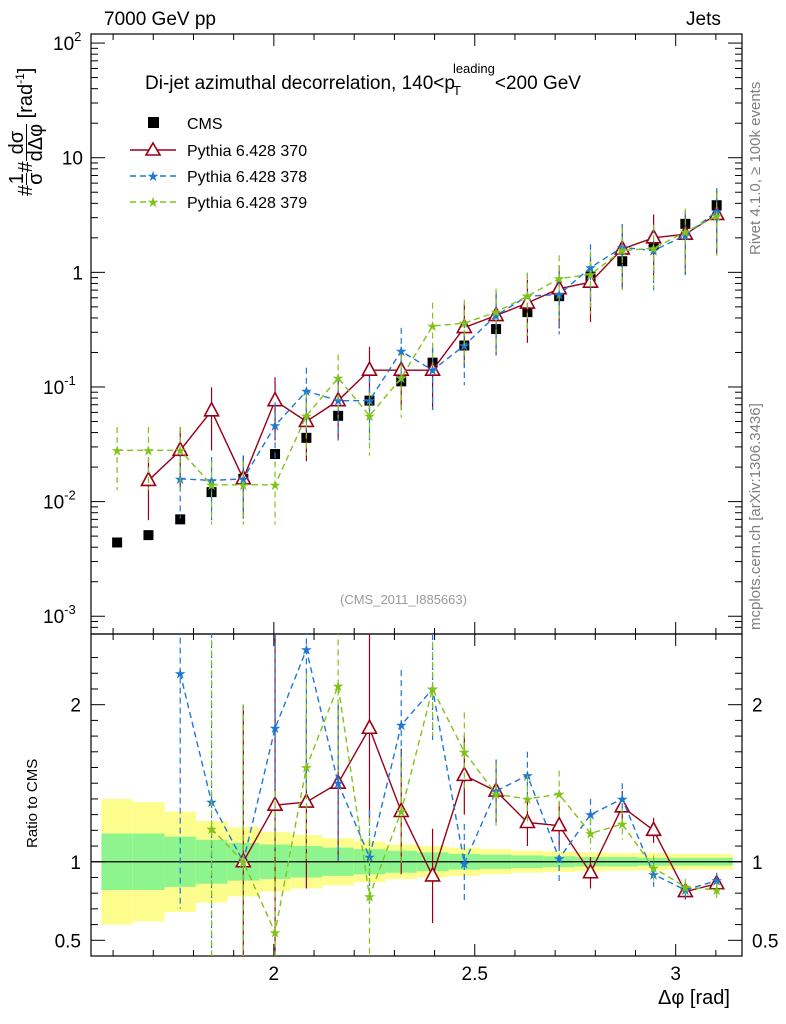 The image size is (786, 1024). I want to click on legend-label-378: Pythia 6.428 378, so click(247, 177).